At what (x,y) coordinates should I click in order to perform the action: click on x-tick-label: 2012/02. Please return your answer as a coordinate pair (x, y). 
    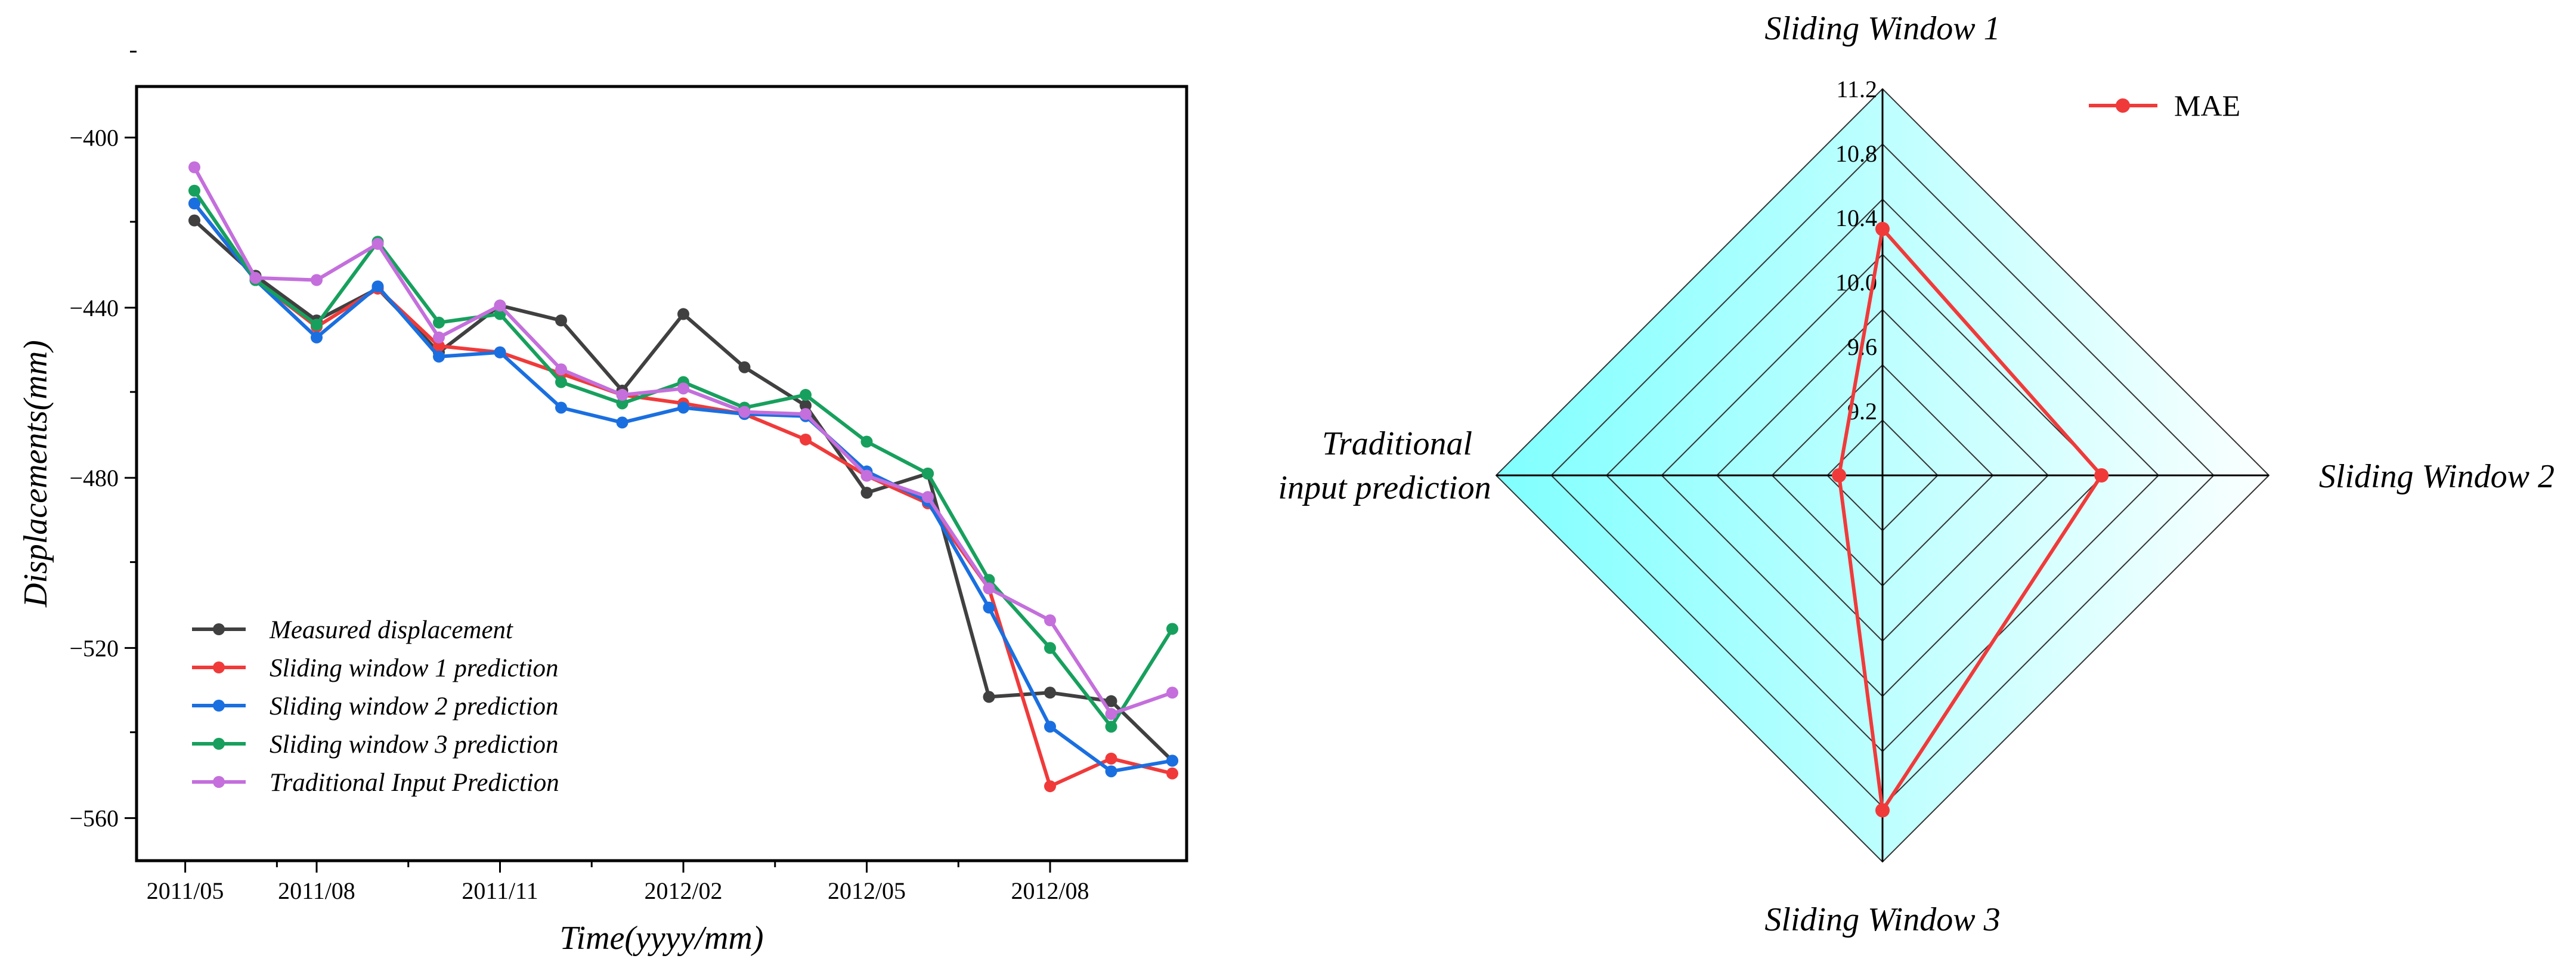
    Looking at the image, I should click on (683, 890).